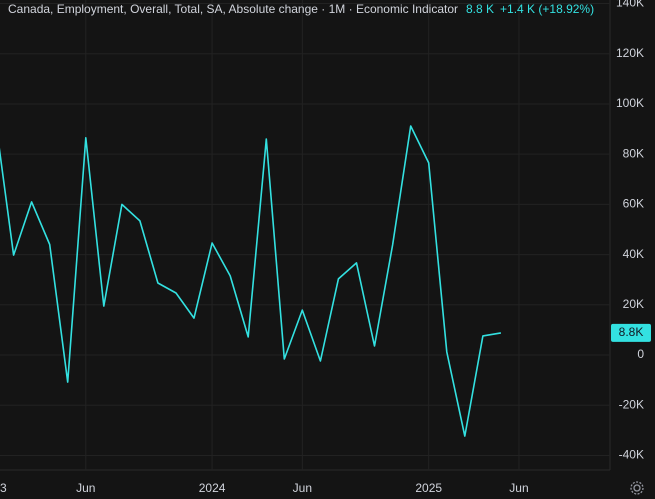  I want to click on y-tick-label: 60K, so click(633, 204).